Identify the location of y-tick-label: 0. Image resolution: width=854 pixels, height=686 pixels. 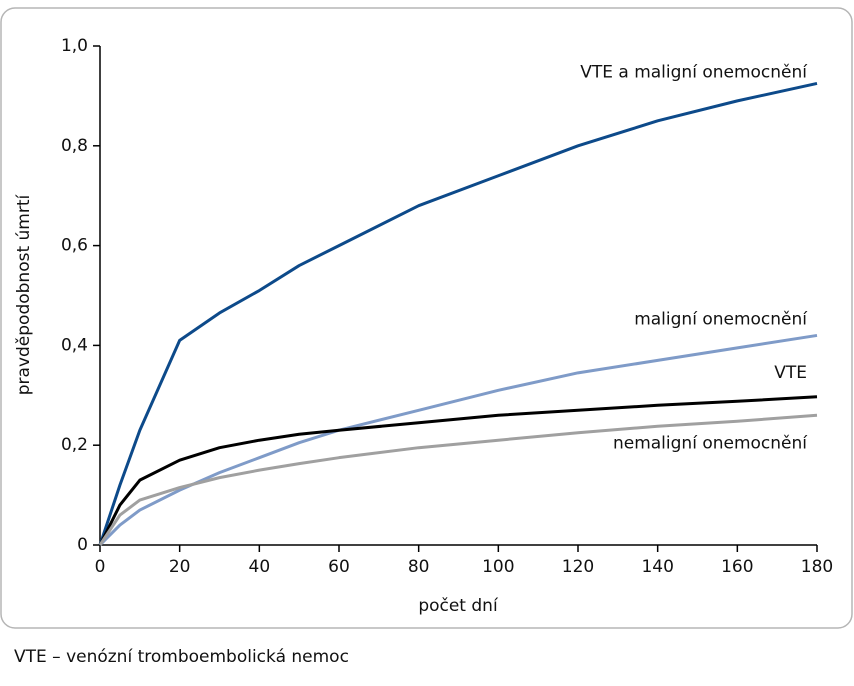
(82, 545).